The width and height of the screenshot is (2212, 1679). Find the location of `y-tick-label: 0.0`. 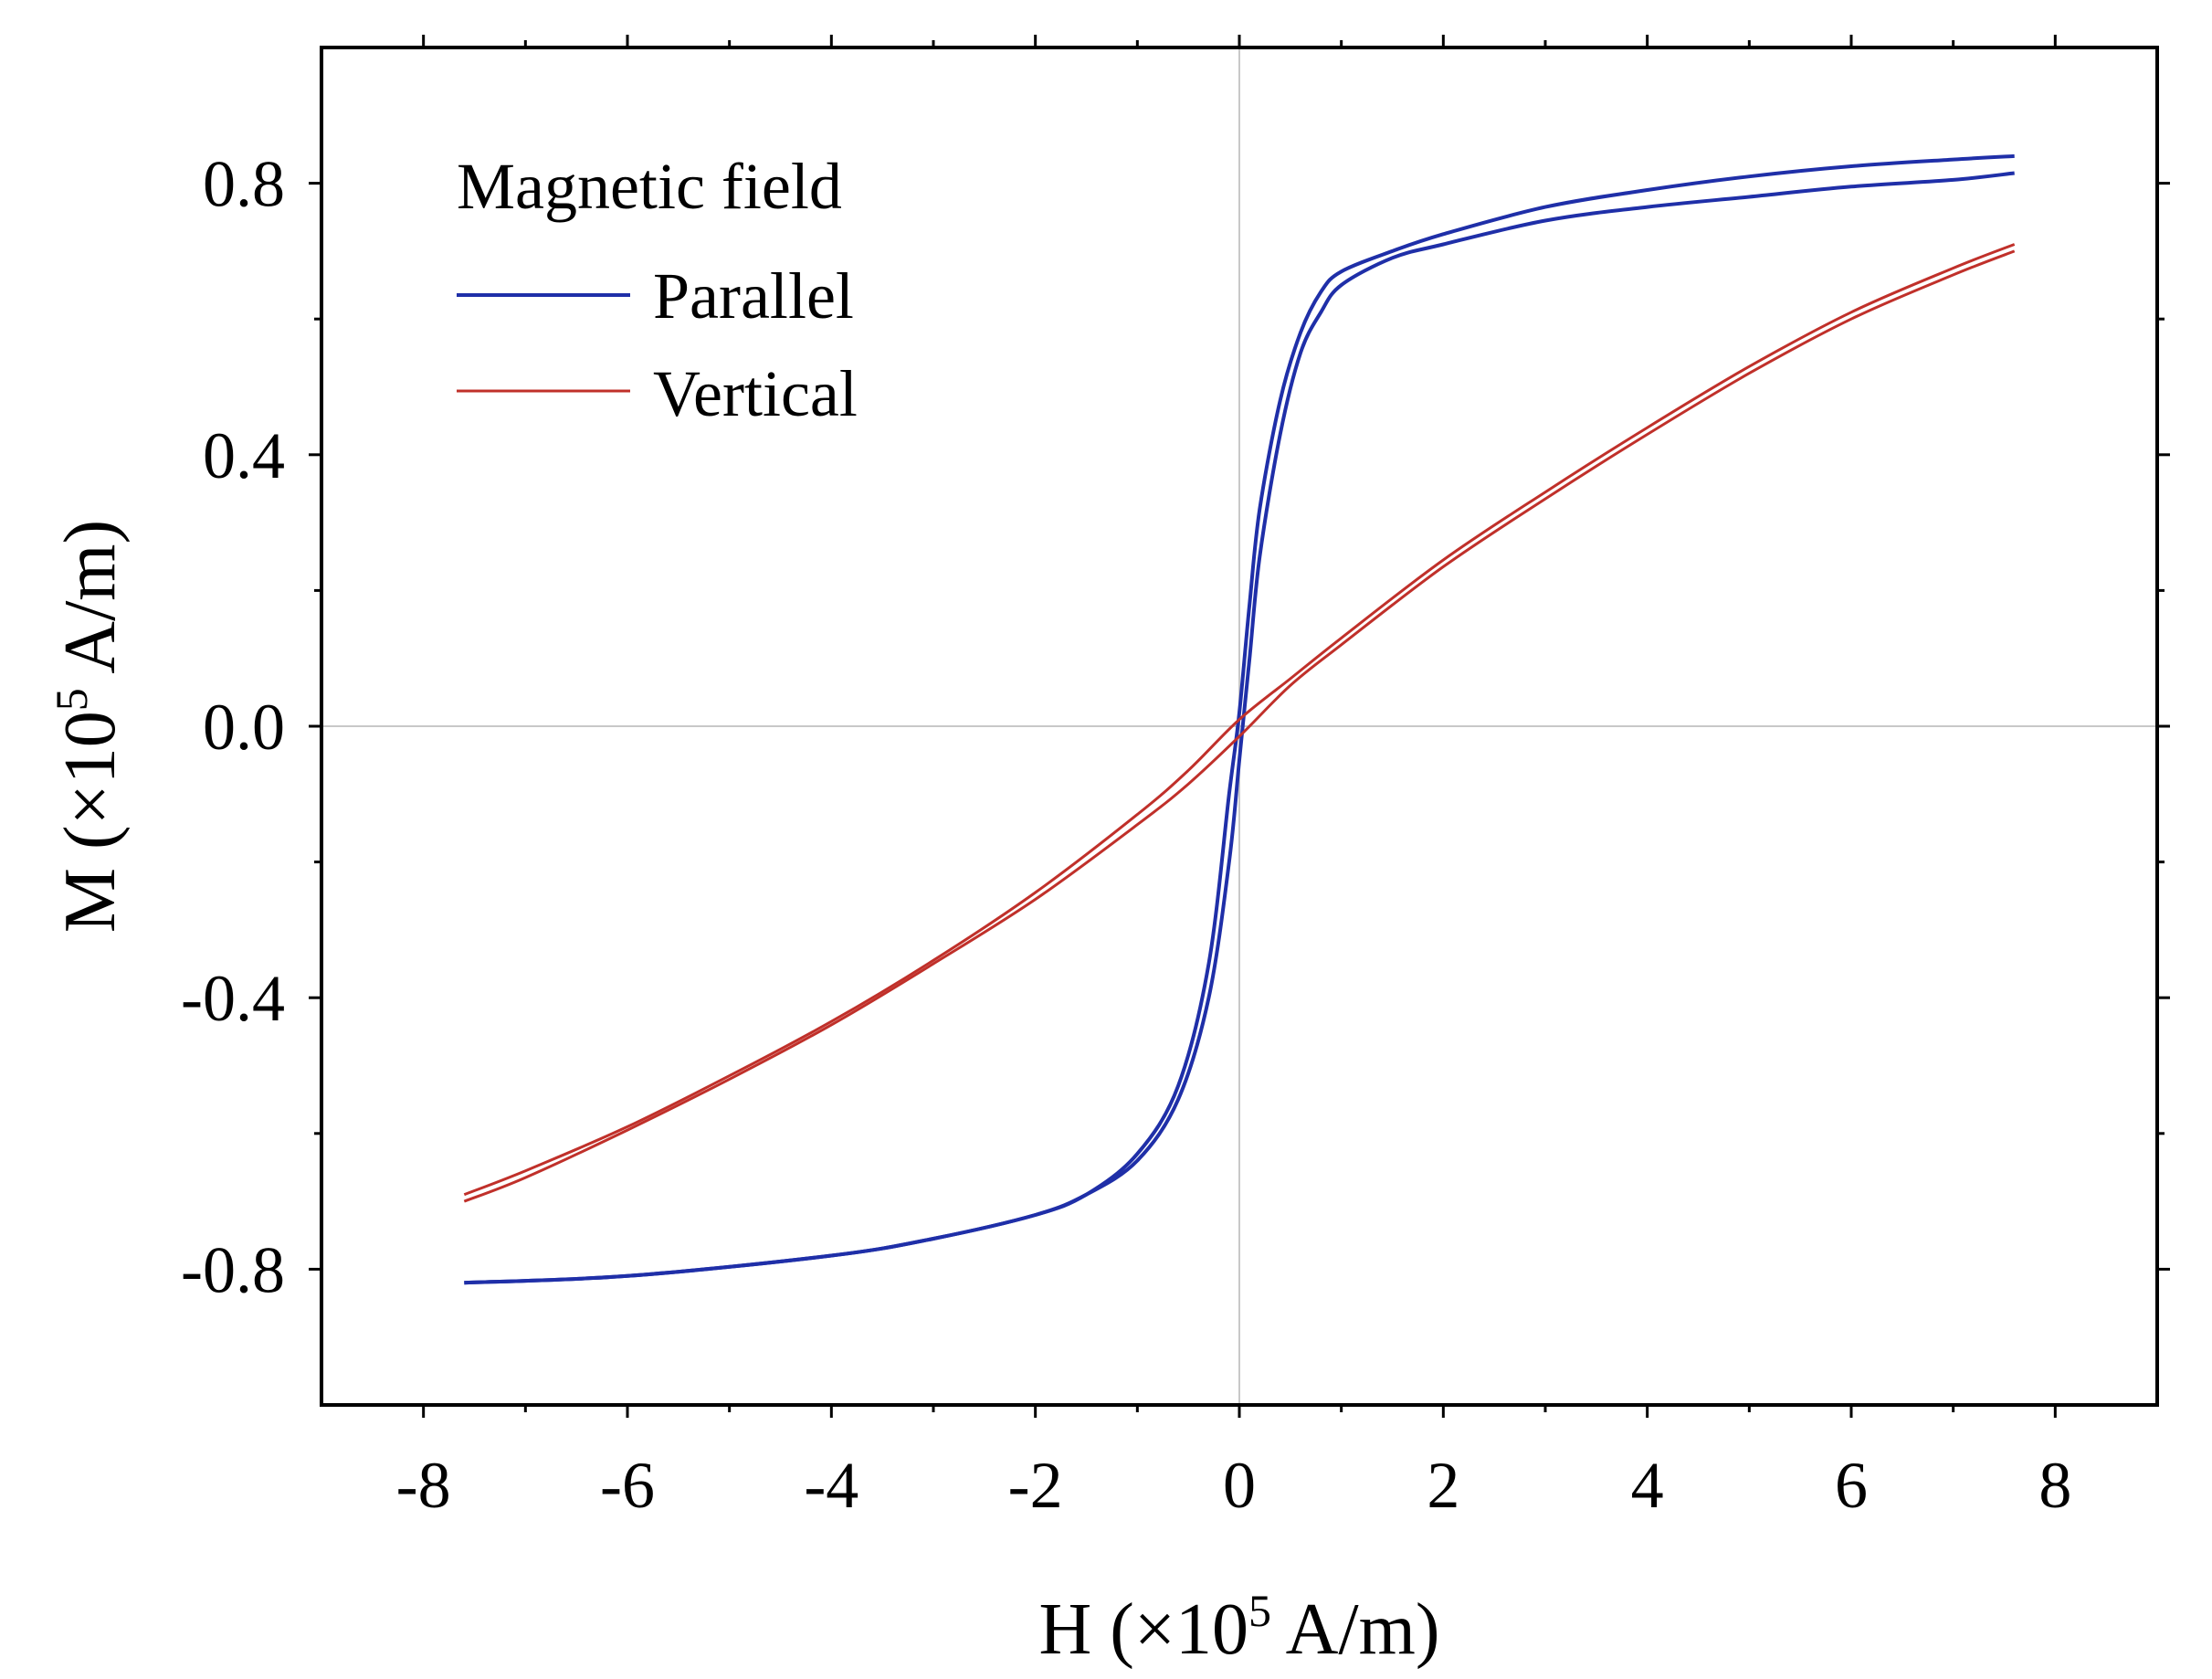

y-tick-label: 0.0 is located at coordinates (244, 727).